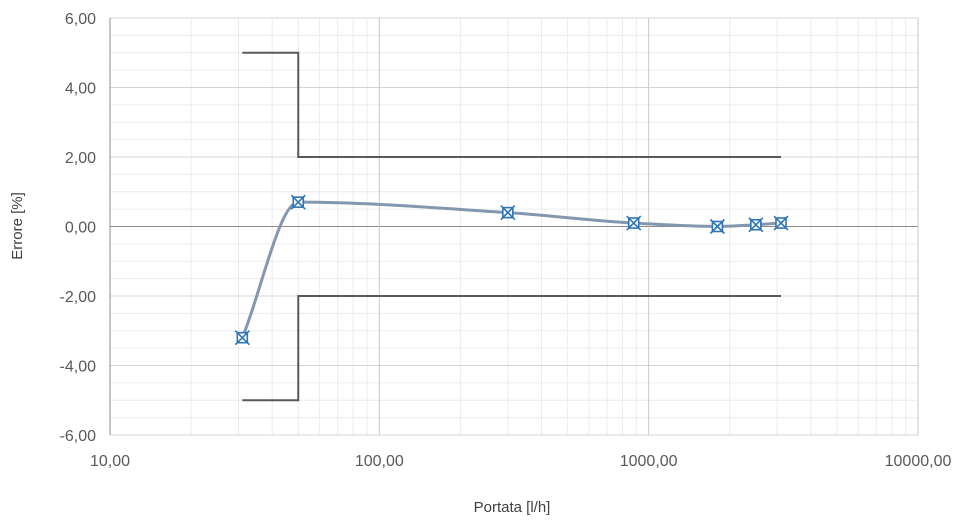  Describe the element at coordinates (918, 461) in the screenshot. I see `x-tick-label: 10000,00` at that location.